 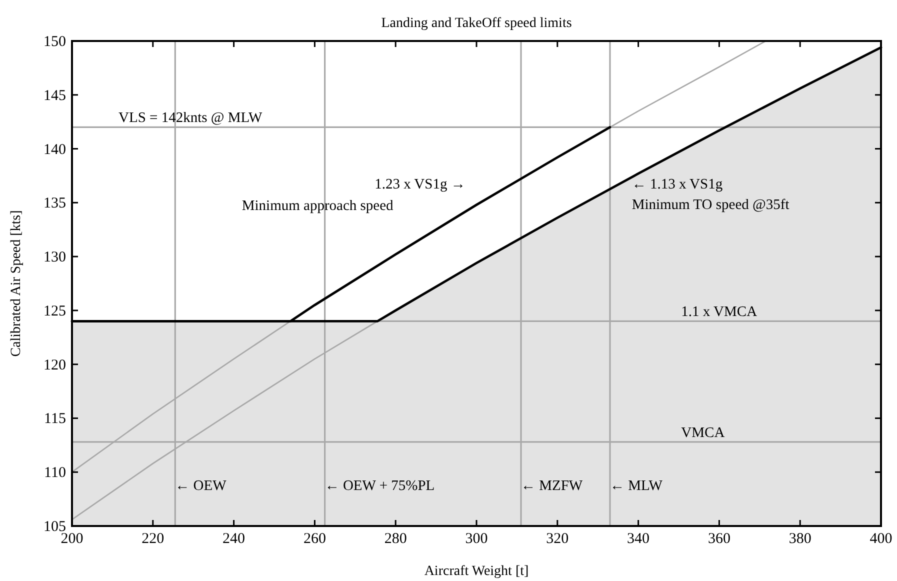 I want to click on x-tick-label: 260, so click(x=314, y=539).